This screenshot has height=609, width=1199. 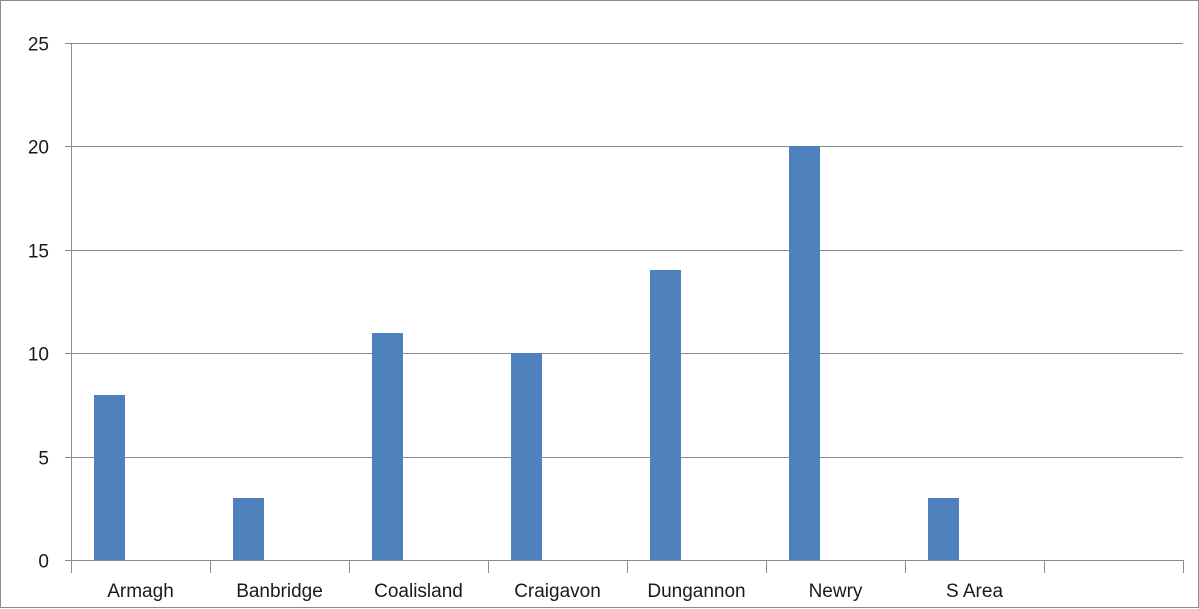 I want to click on x-tick-label-banbridge: Banbridge, so click(x=279, y=591).